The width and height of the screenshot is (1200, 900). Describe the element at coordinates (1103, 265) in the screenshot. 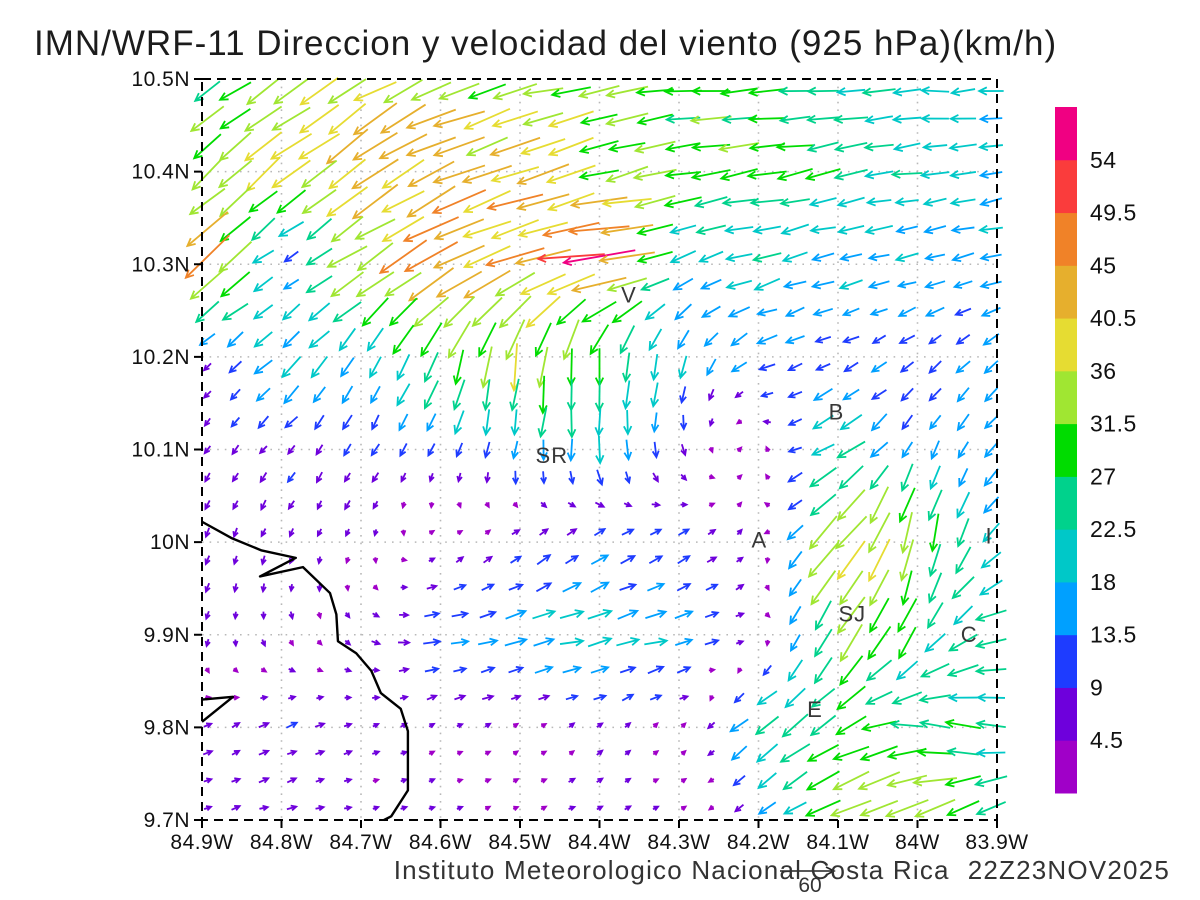

I see `colorbar-label: 45` at that location.